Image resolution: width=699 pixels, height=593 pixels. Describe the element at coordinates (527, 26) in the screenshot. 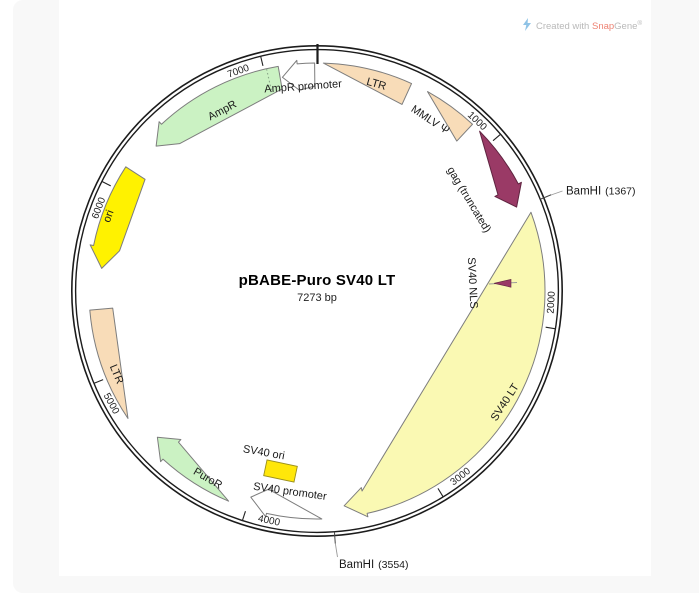

I see `snapgene-flame-icon` at that location.